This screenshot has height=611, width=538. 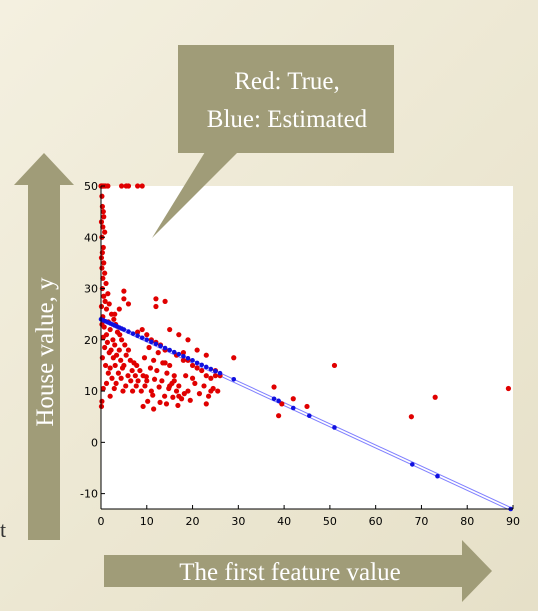 What do you see at coordinates (89, 494) in the screenshot?
I see `y-tick-label-0: -10` at bounding box center [89, 494].